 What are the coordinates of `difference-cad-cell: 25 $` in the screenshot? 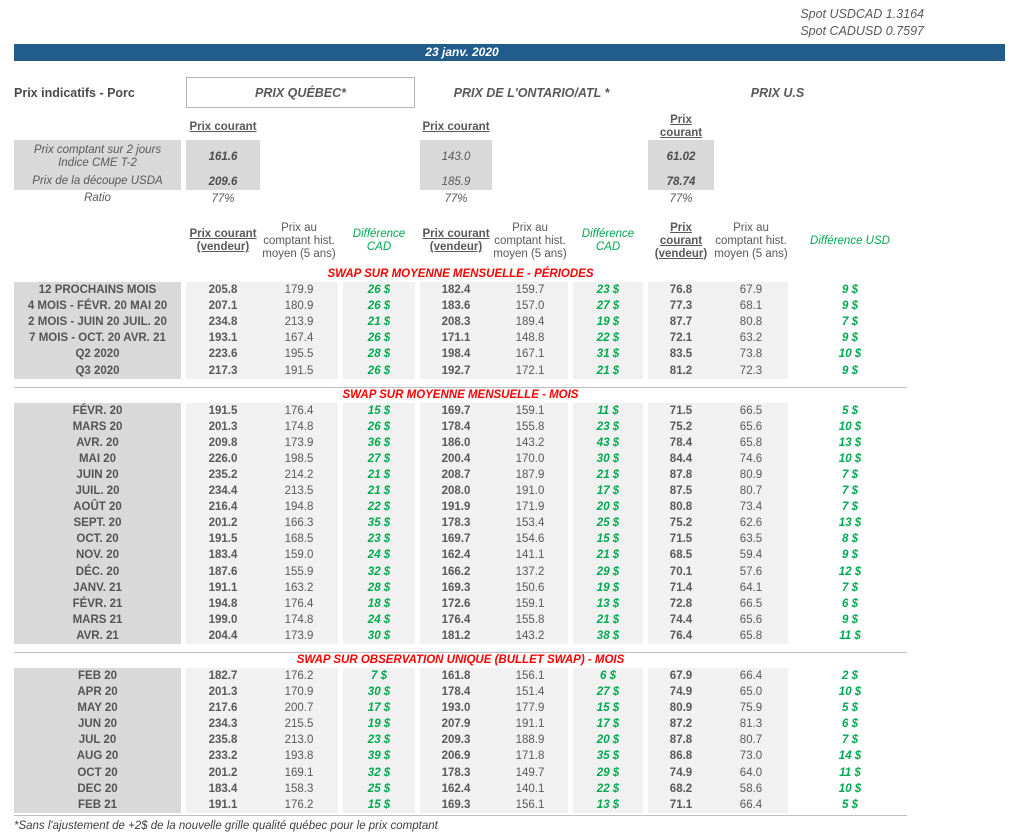 It's located at (379, 788).